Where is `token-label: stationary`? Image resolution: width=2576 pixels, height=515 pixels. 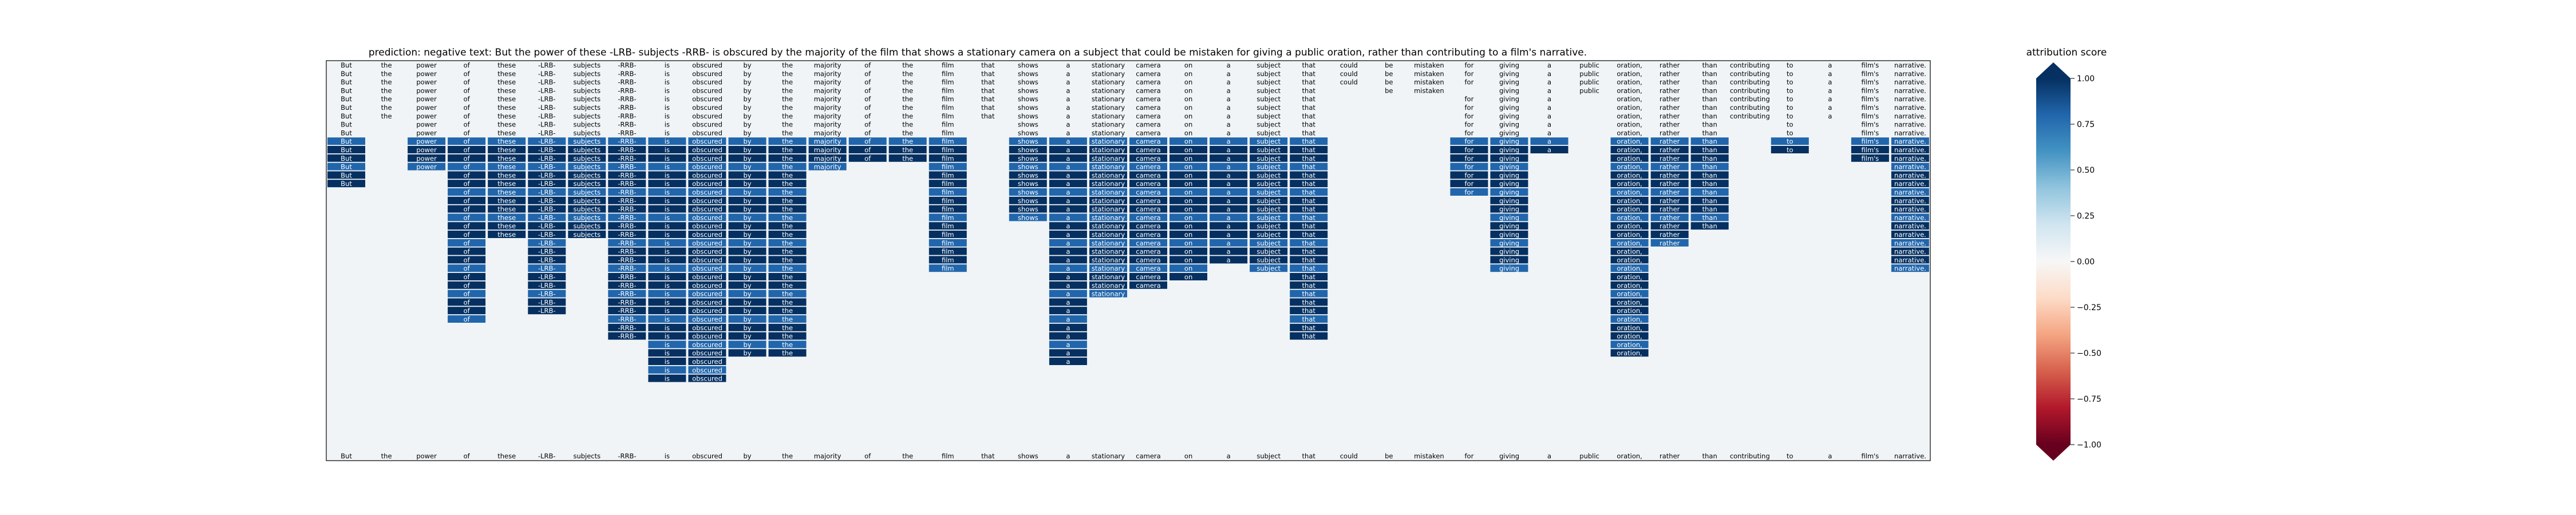 token-label: stationary is located at coordinates (1108, 167).